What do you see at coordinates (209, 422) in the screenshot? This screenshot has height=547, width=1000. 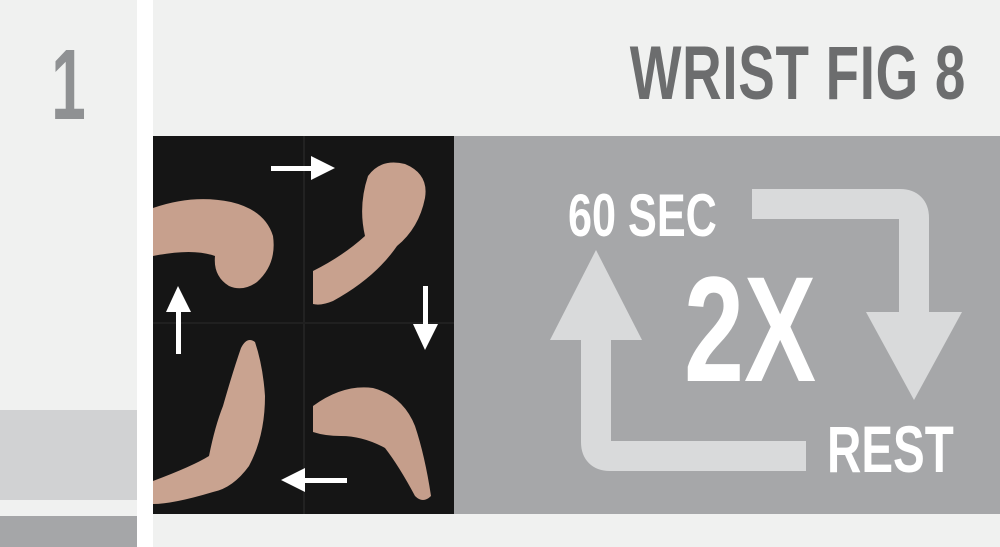 I see `hand-open-up` at bounding box center [209, 422].